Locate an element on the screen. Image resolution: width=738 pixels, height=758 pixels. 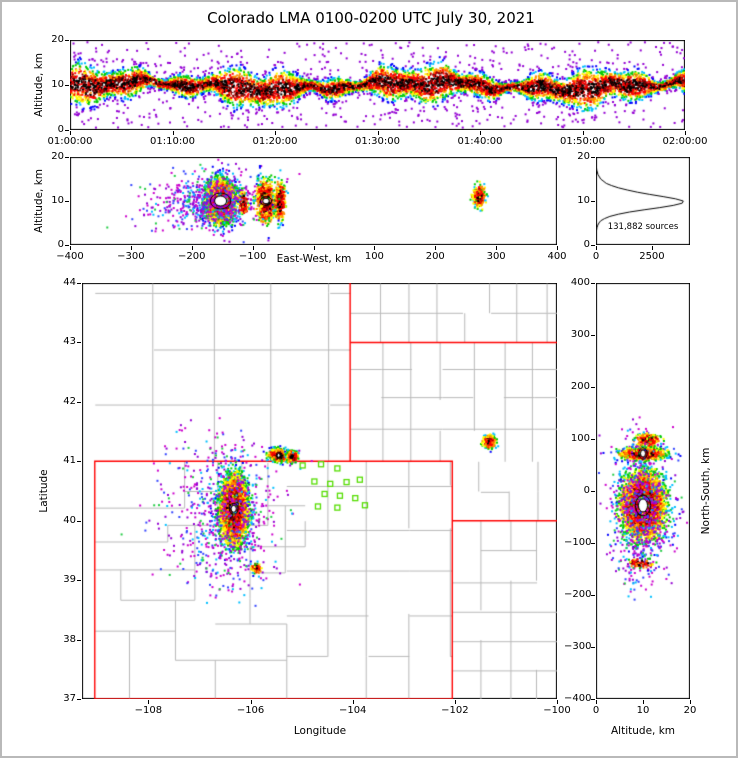
tick-label: −104 is located at coordinates (352, 710).